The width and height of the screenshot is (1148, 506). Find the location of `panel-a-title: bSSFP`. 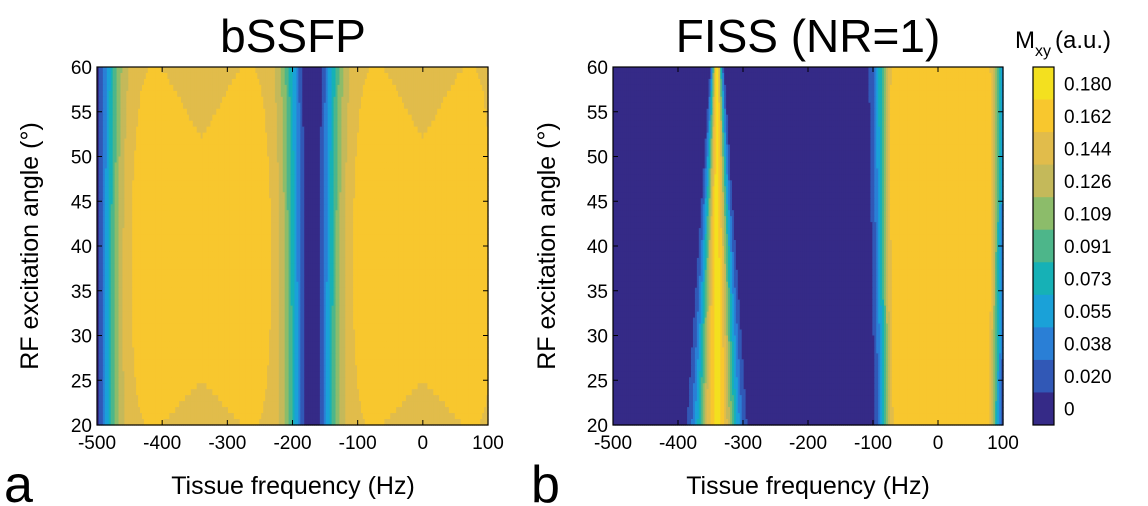

panel-a-title: bSSFP is located at coordinates (293, 36).